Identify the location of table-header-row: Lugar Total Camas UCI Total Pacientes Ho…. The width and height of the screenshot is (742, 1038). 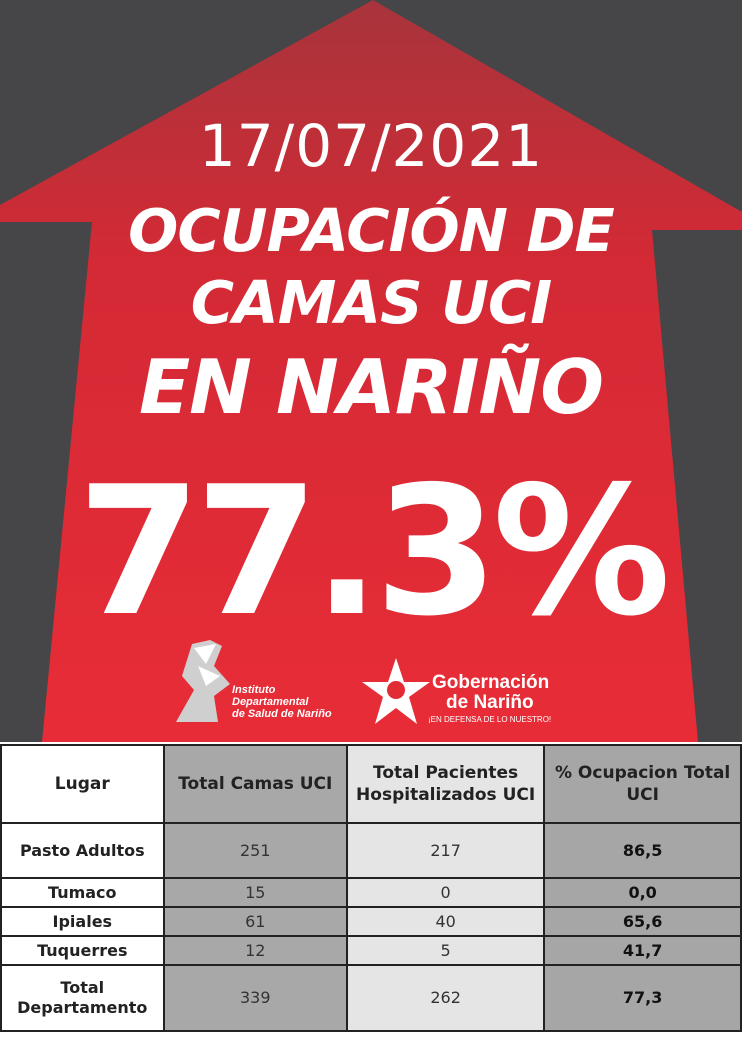
(371, 784).